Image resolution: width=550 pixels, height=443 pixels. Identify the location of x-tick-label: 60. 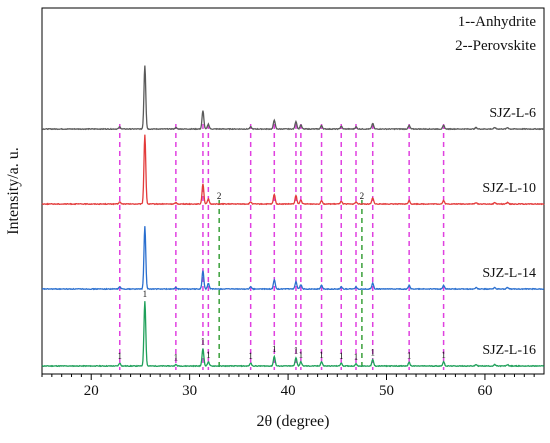
(484, 391).